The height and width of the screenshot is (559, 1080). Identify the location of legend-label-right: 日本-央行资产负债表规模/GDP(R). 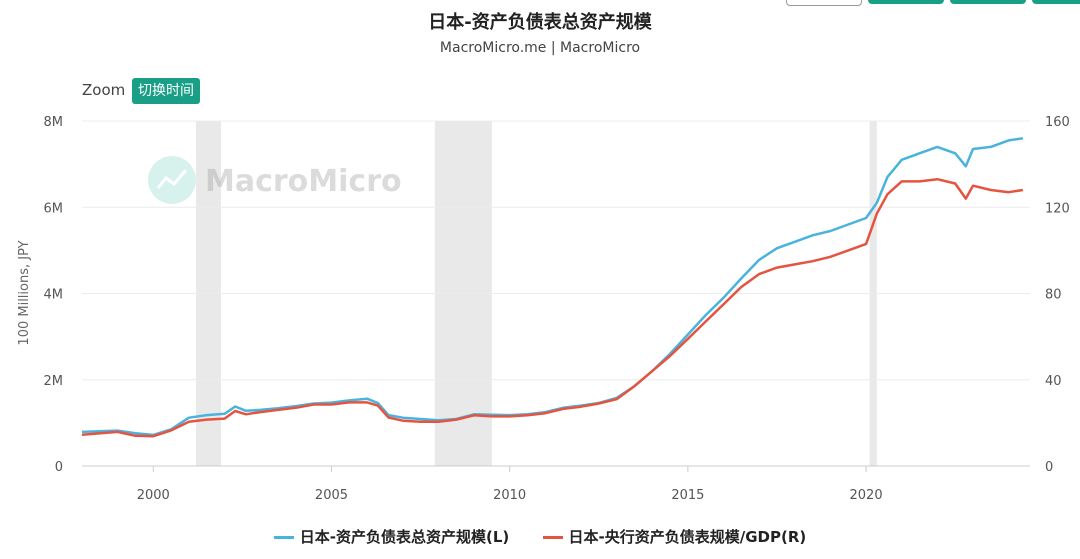
(687, 537).